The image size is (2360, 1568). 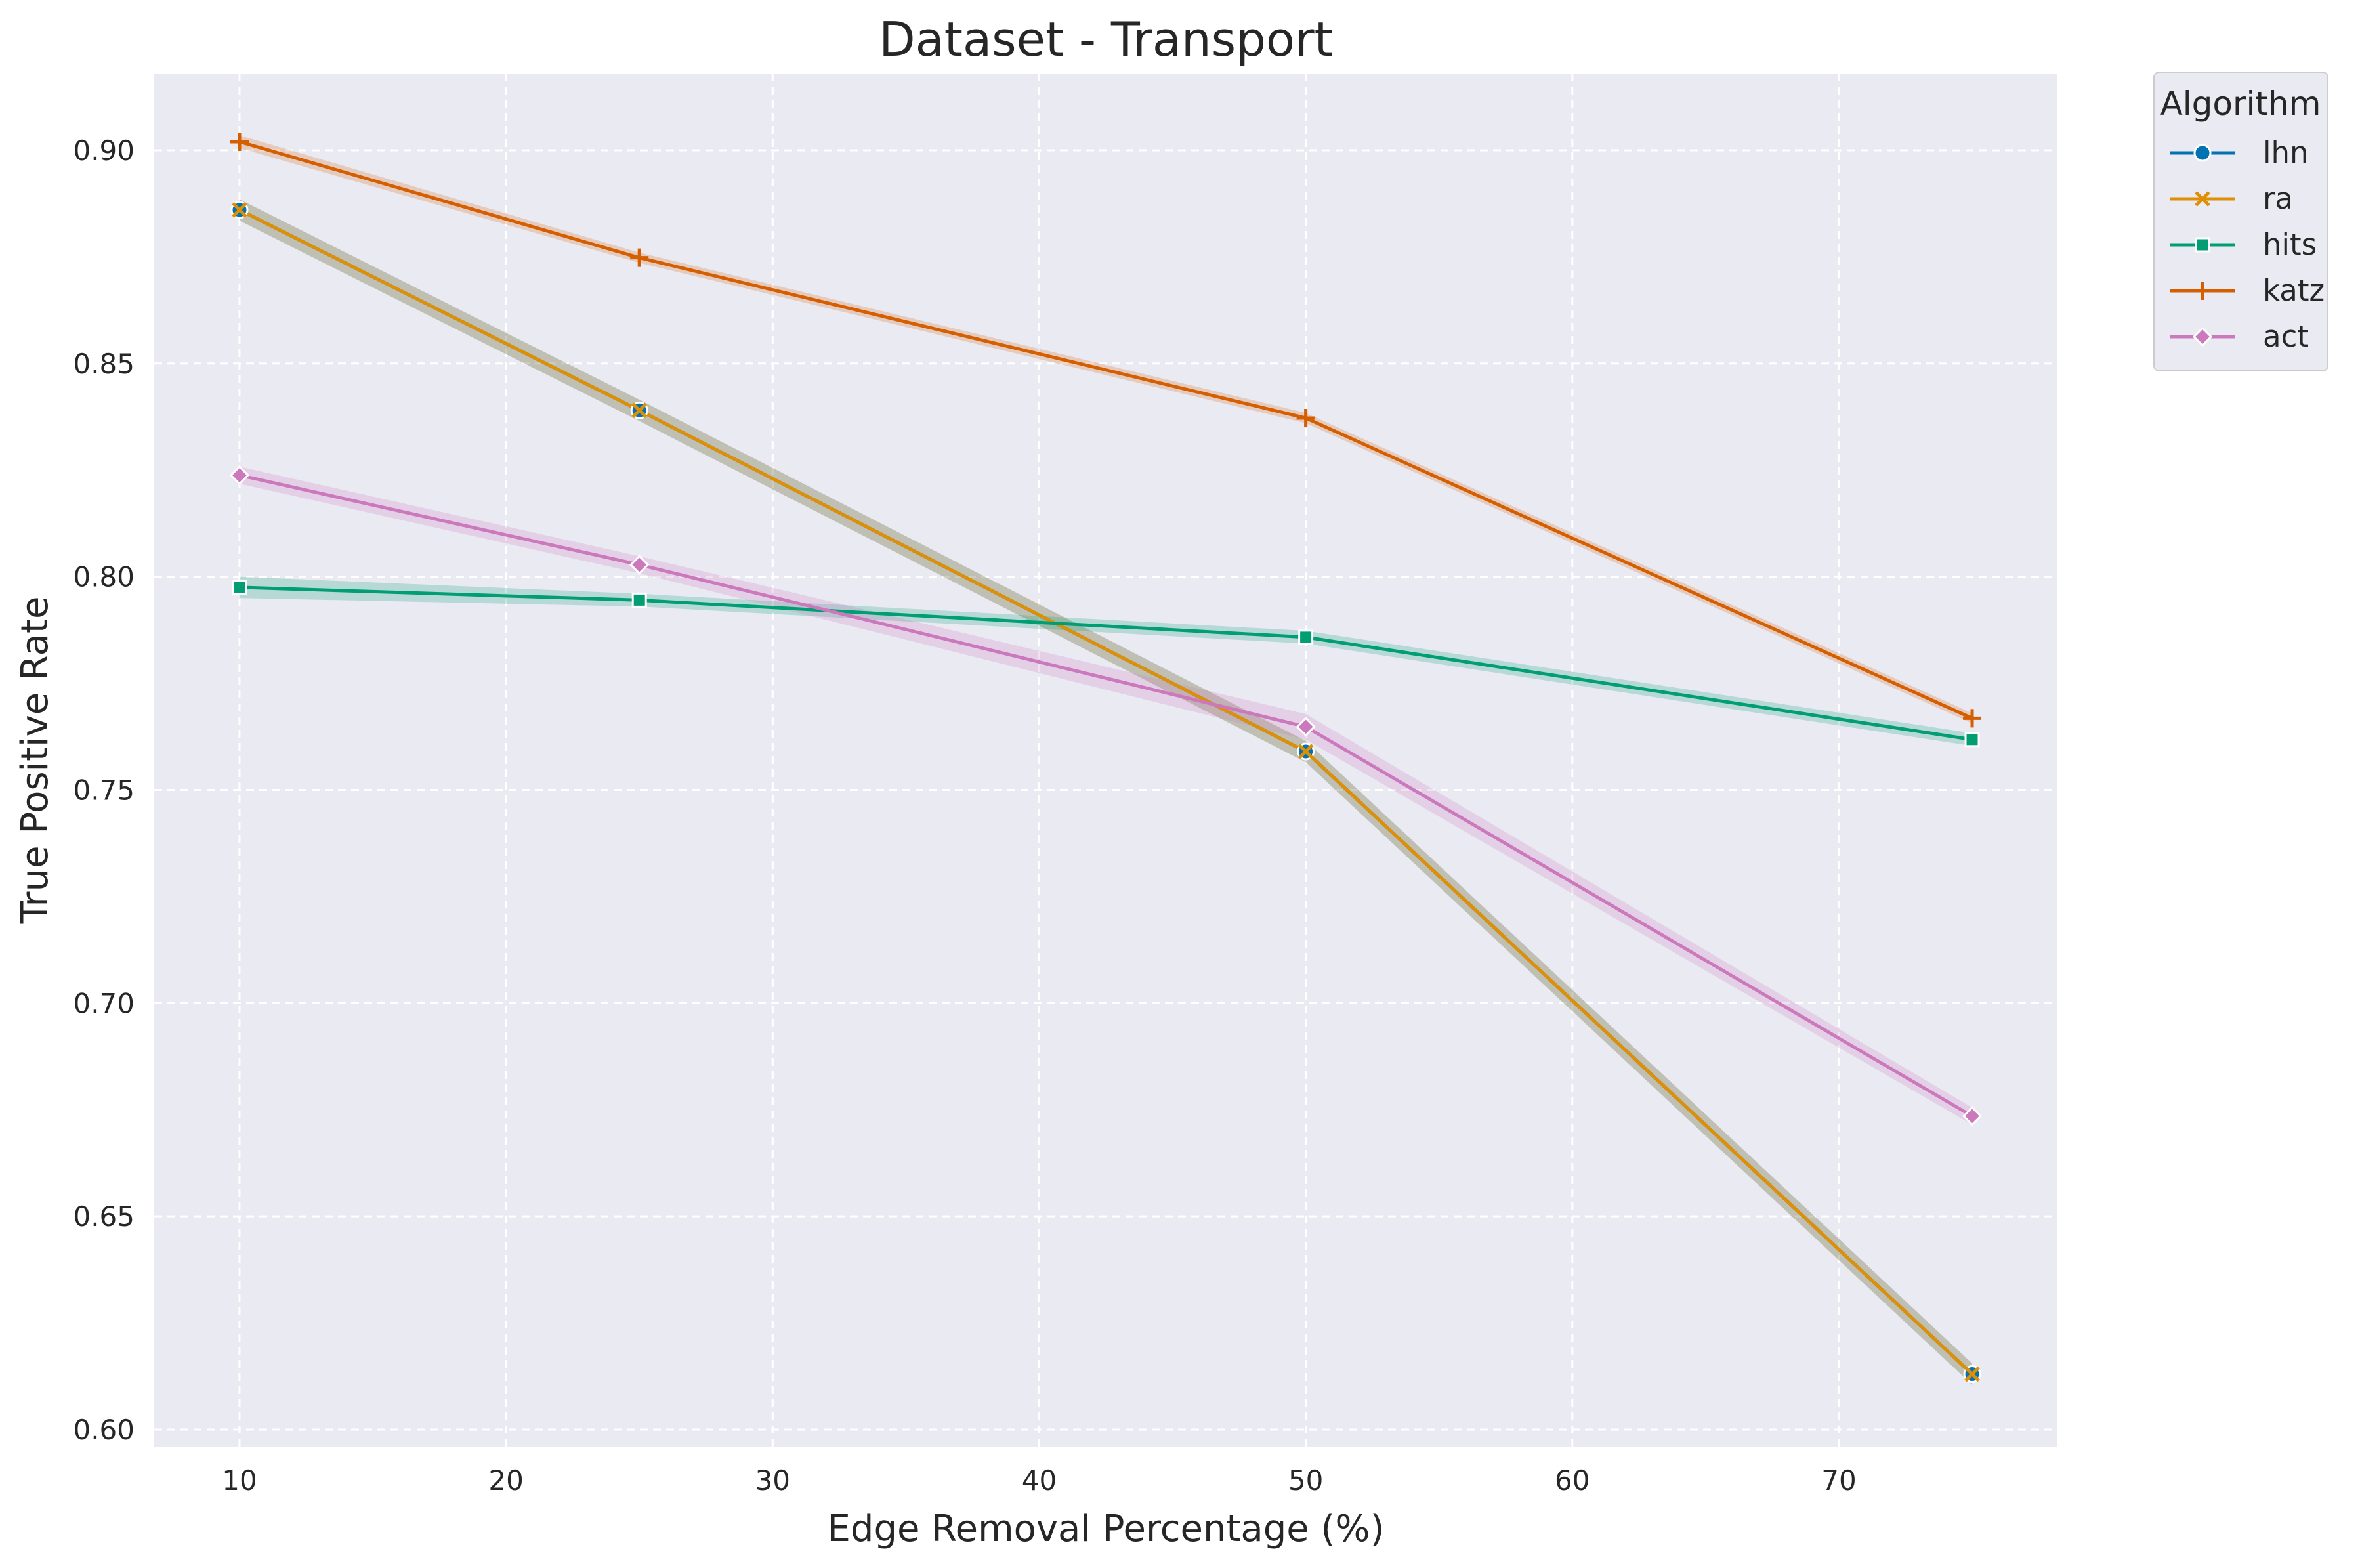 I want to click on x-tick-label: 10, so click(x=240, y=1480).